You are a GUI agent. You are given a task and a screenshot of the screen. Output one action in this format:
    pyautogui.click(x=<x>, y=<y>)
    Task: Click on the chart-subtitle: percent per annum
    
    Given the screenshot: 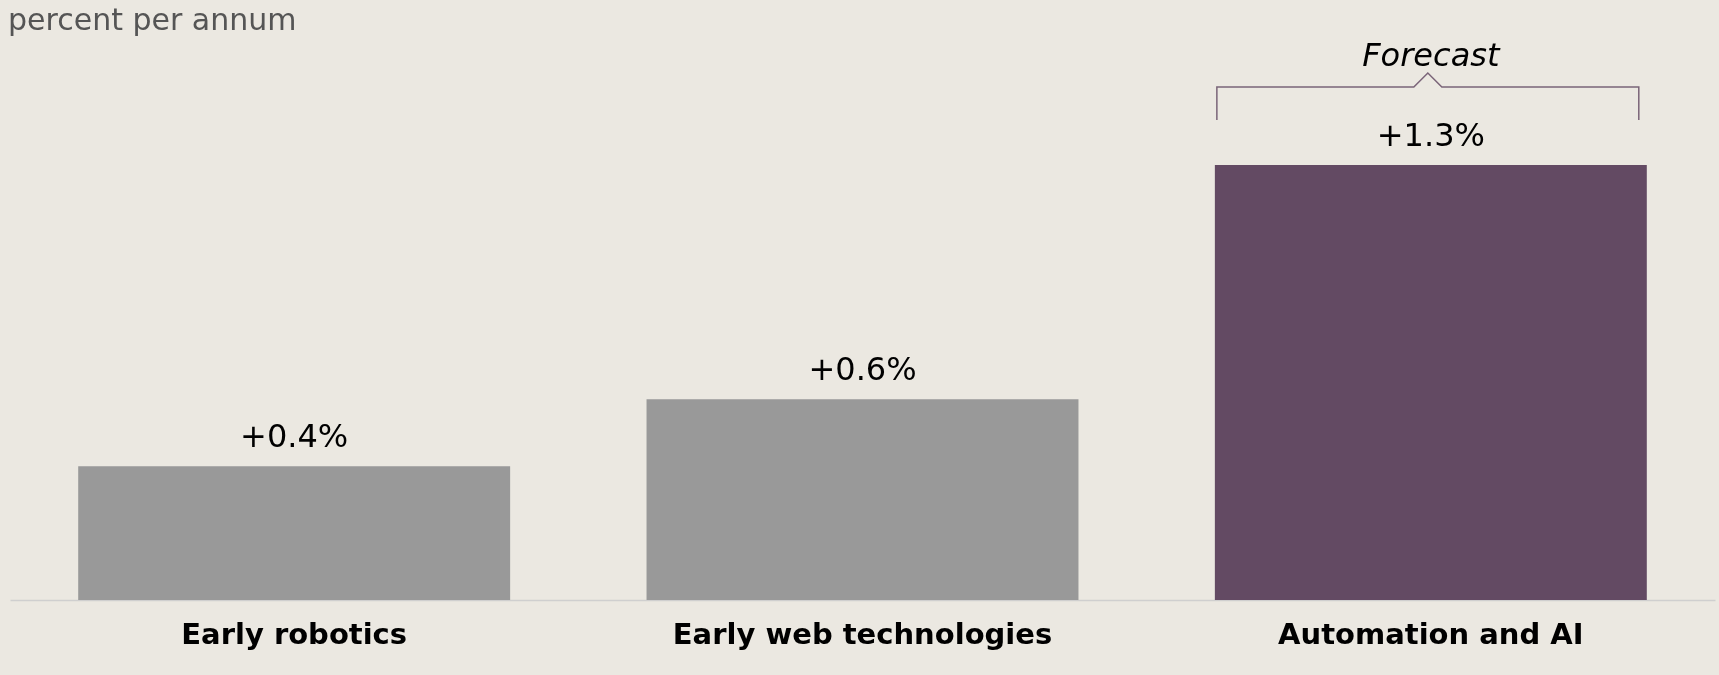 What is the action you would take?
    pyautogui.click(x=152, y=20)
    